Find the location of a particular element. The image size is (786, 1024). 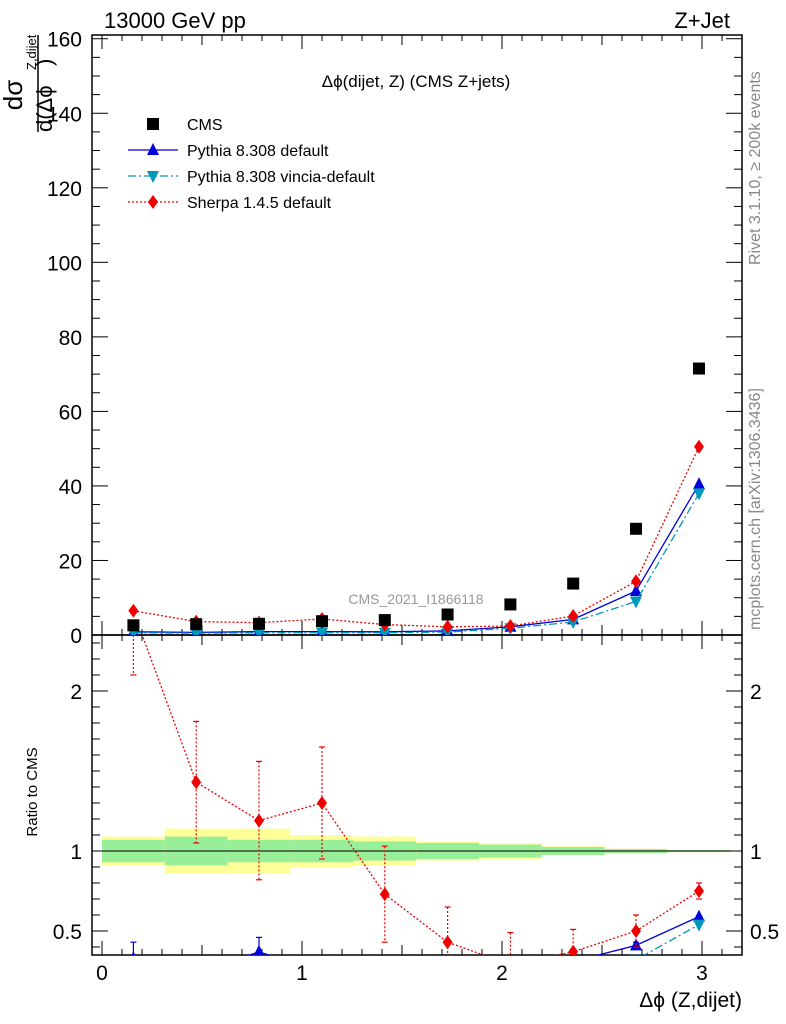

legend-label-pythia-8-308-default: Pythia 8.308 default is located at coordinates (258, 151).